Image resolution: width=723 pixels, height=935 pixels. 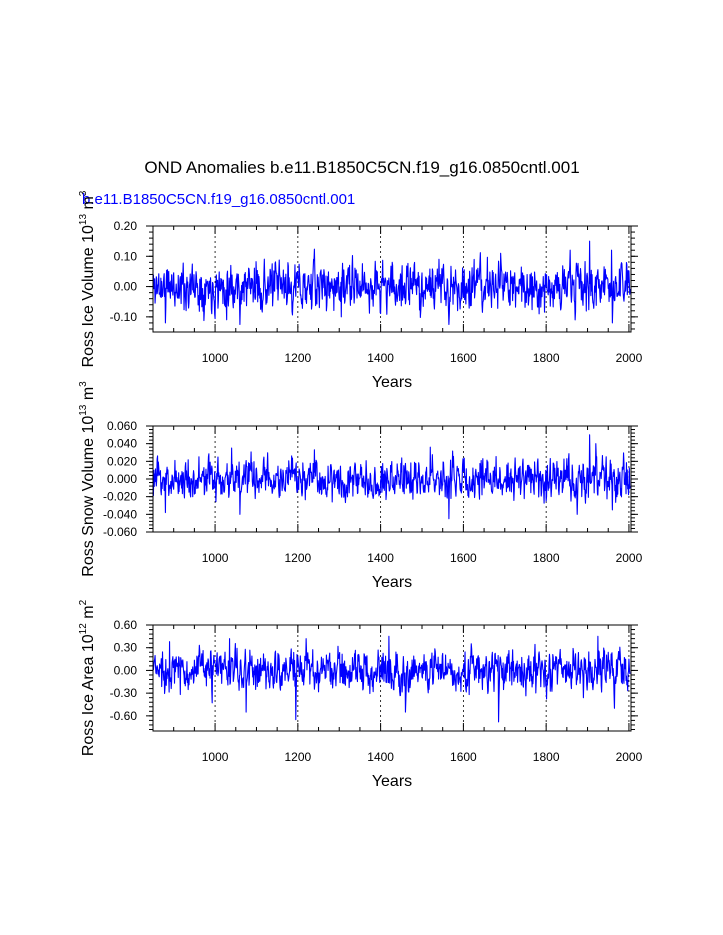 I want to click on chart-subtitle: b.e11.B1850C5CN.f19_g16.0850cntl.001, so click(x=218, y=199).